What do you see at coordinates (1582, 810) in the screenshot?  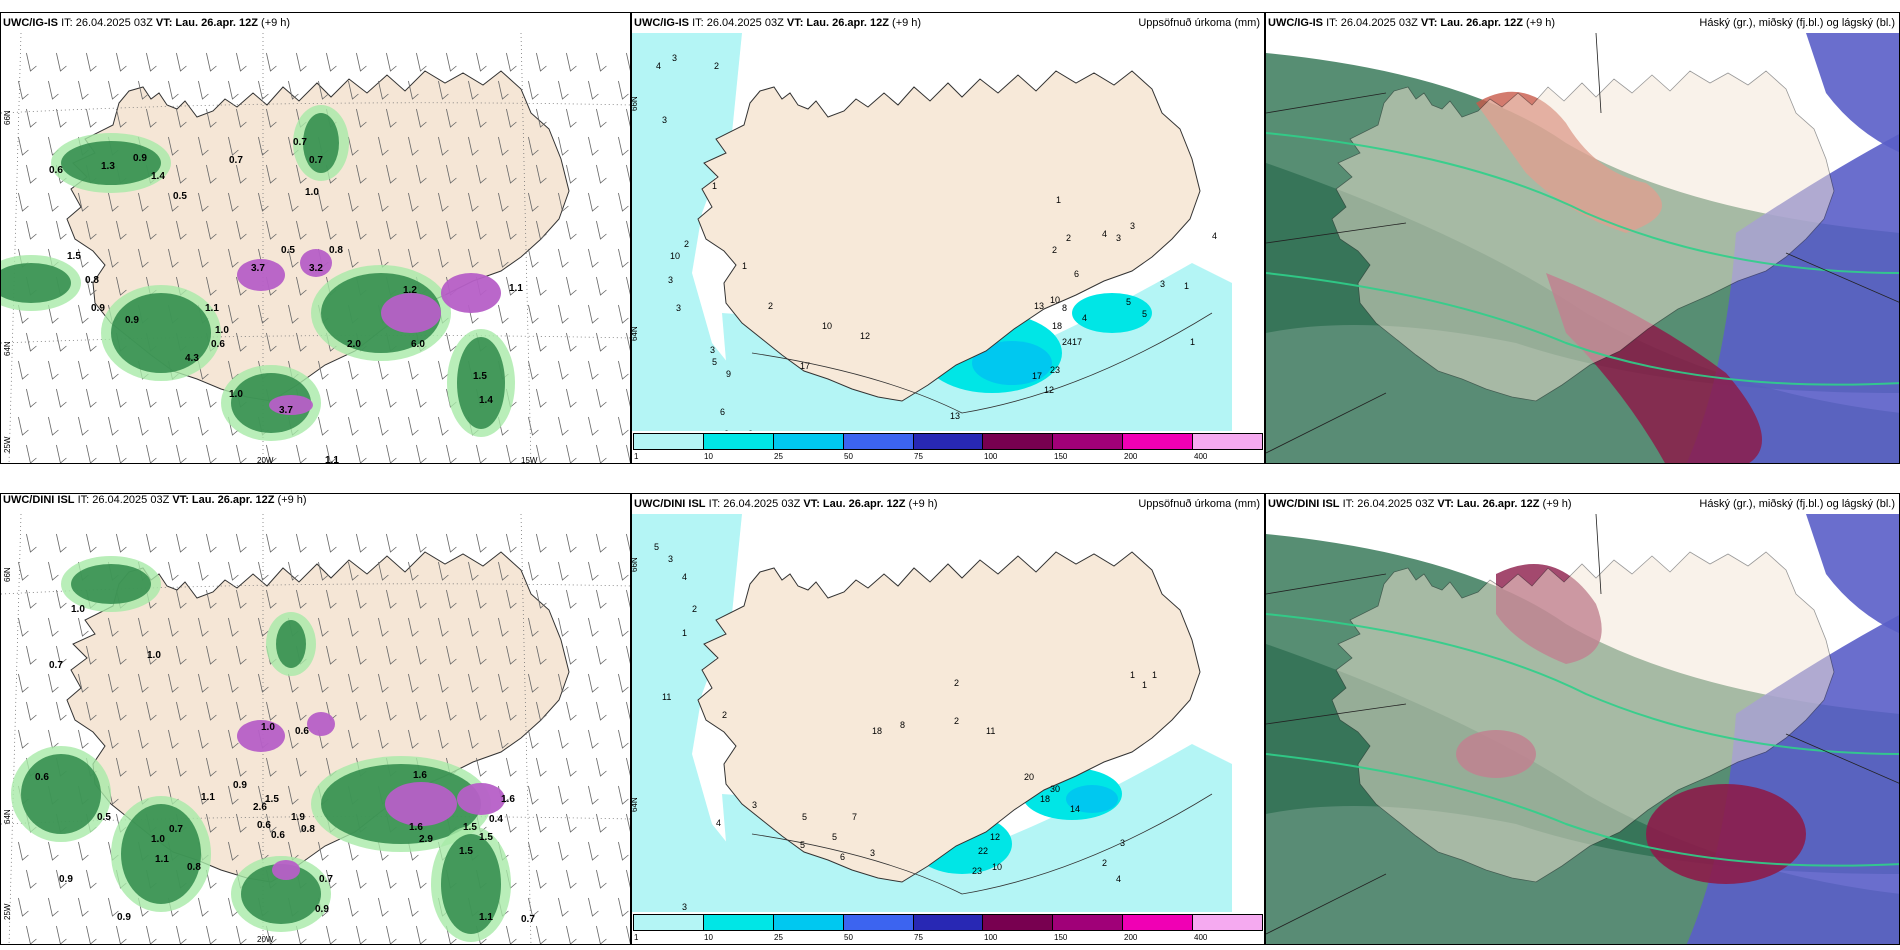 I see `cloud-contour` at bounding box center [1582, 810].